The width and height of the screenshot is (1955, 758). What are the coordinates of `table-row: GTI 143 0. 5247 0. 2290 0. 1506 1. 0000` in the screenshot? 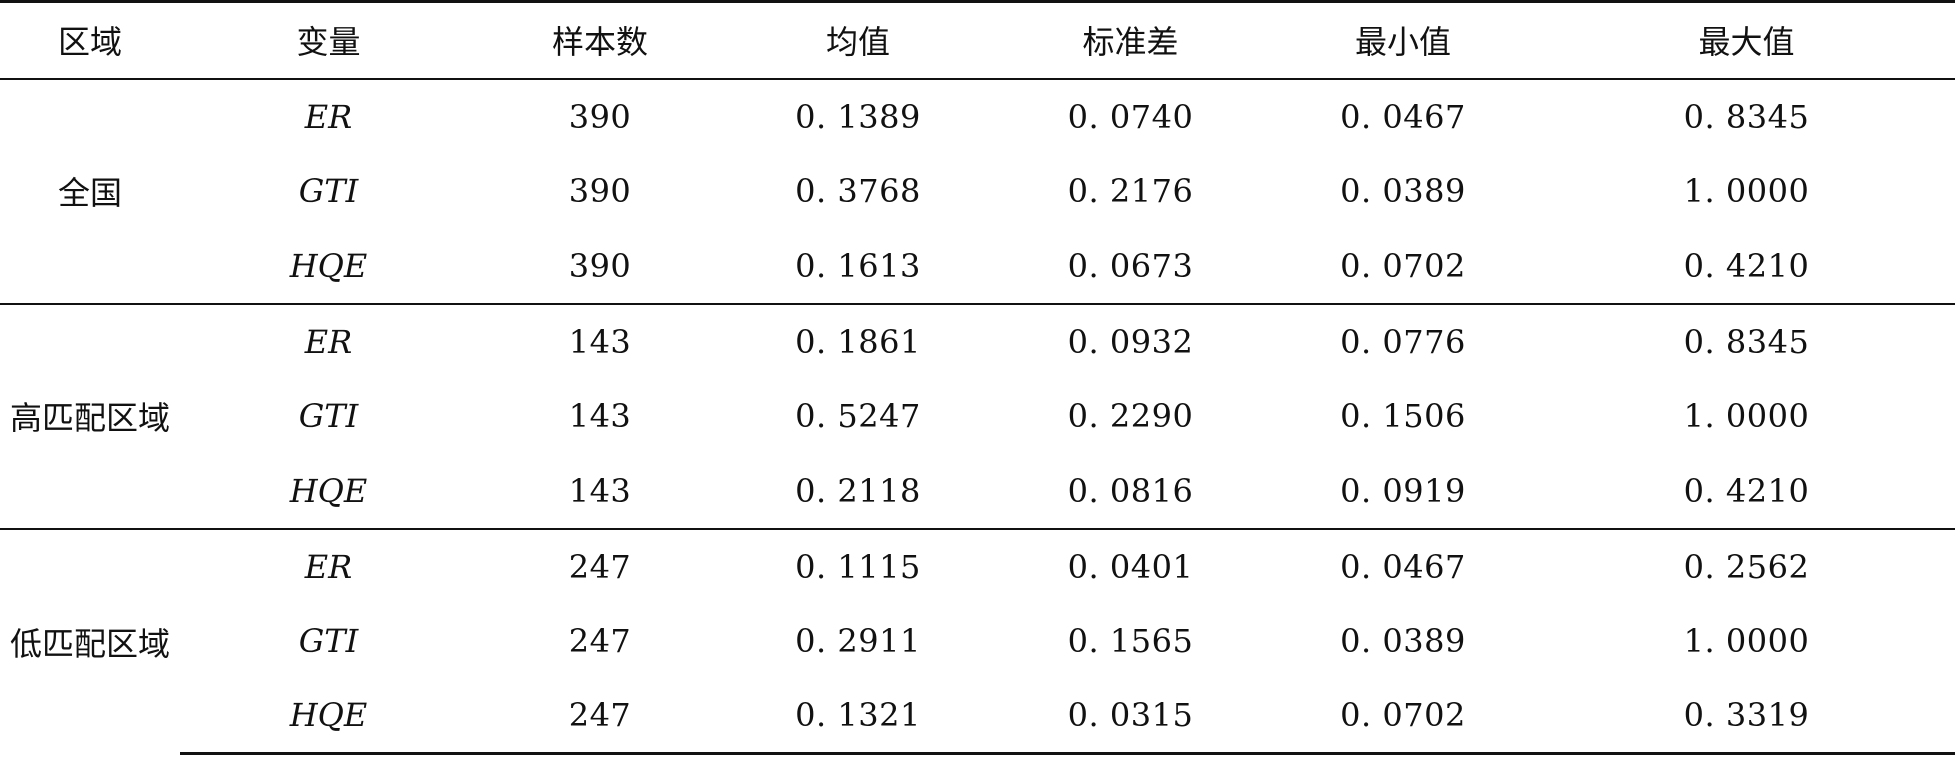 It's located at (977, 416).